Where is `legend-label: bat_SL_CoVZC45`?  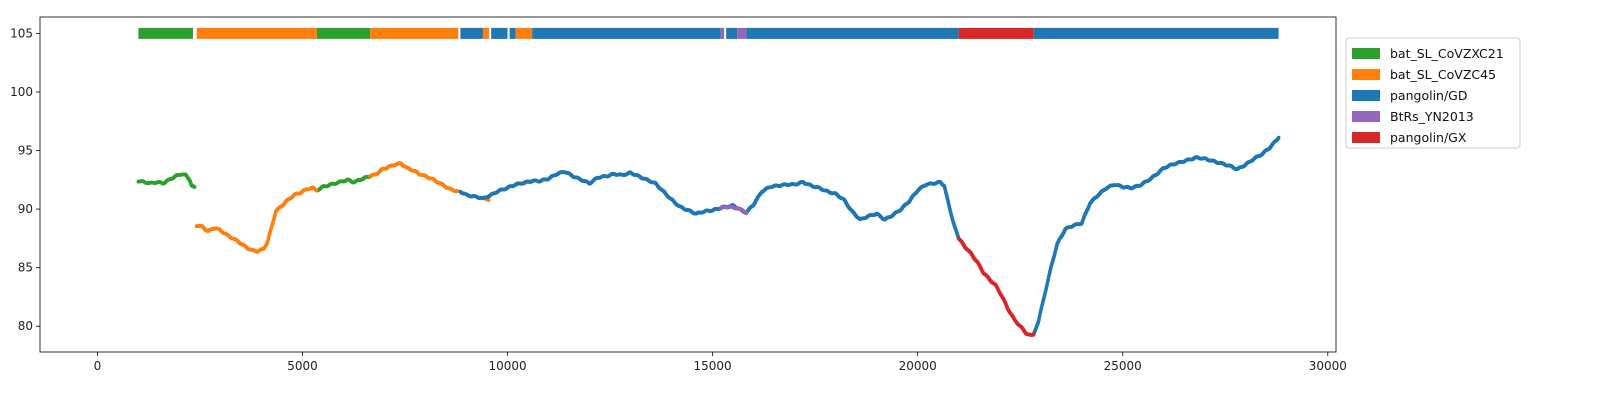
legend-label: bat_SL_CoVZC45 is located at coordinates (1443, 74).